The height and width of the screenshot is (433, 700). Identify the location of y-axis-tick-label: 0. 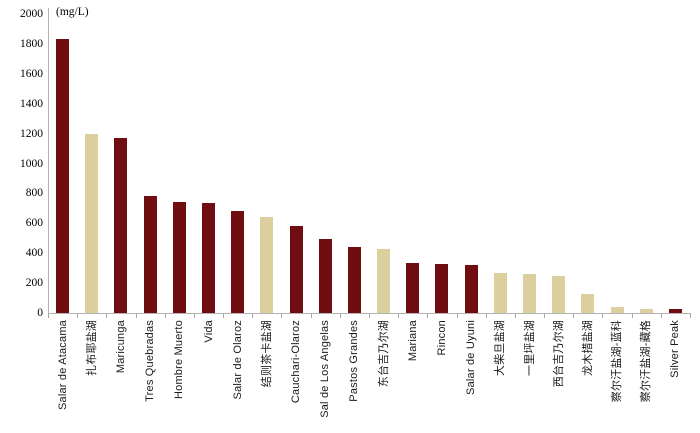
(40, 313).